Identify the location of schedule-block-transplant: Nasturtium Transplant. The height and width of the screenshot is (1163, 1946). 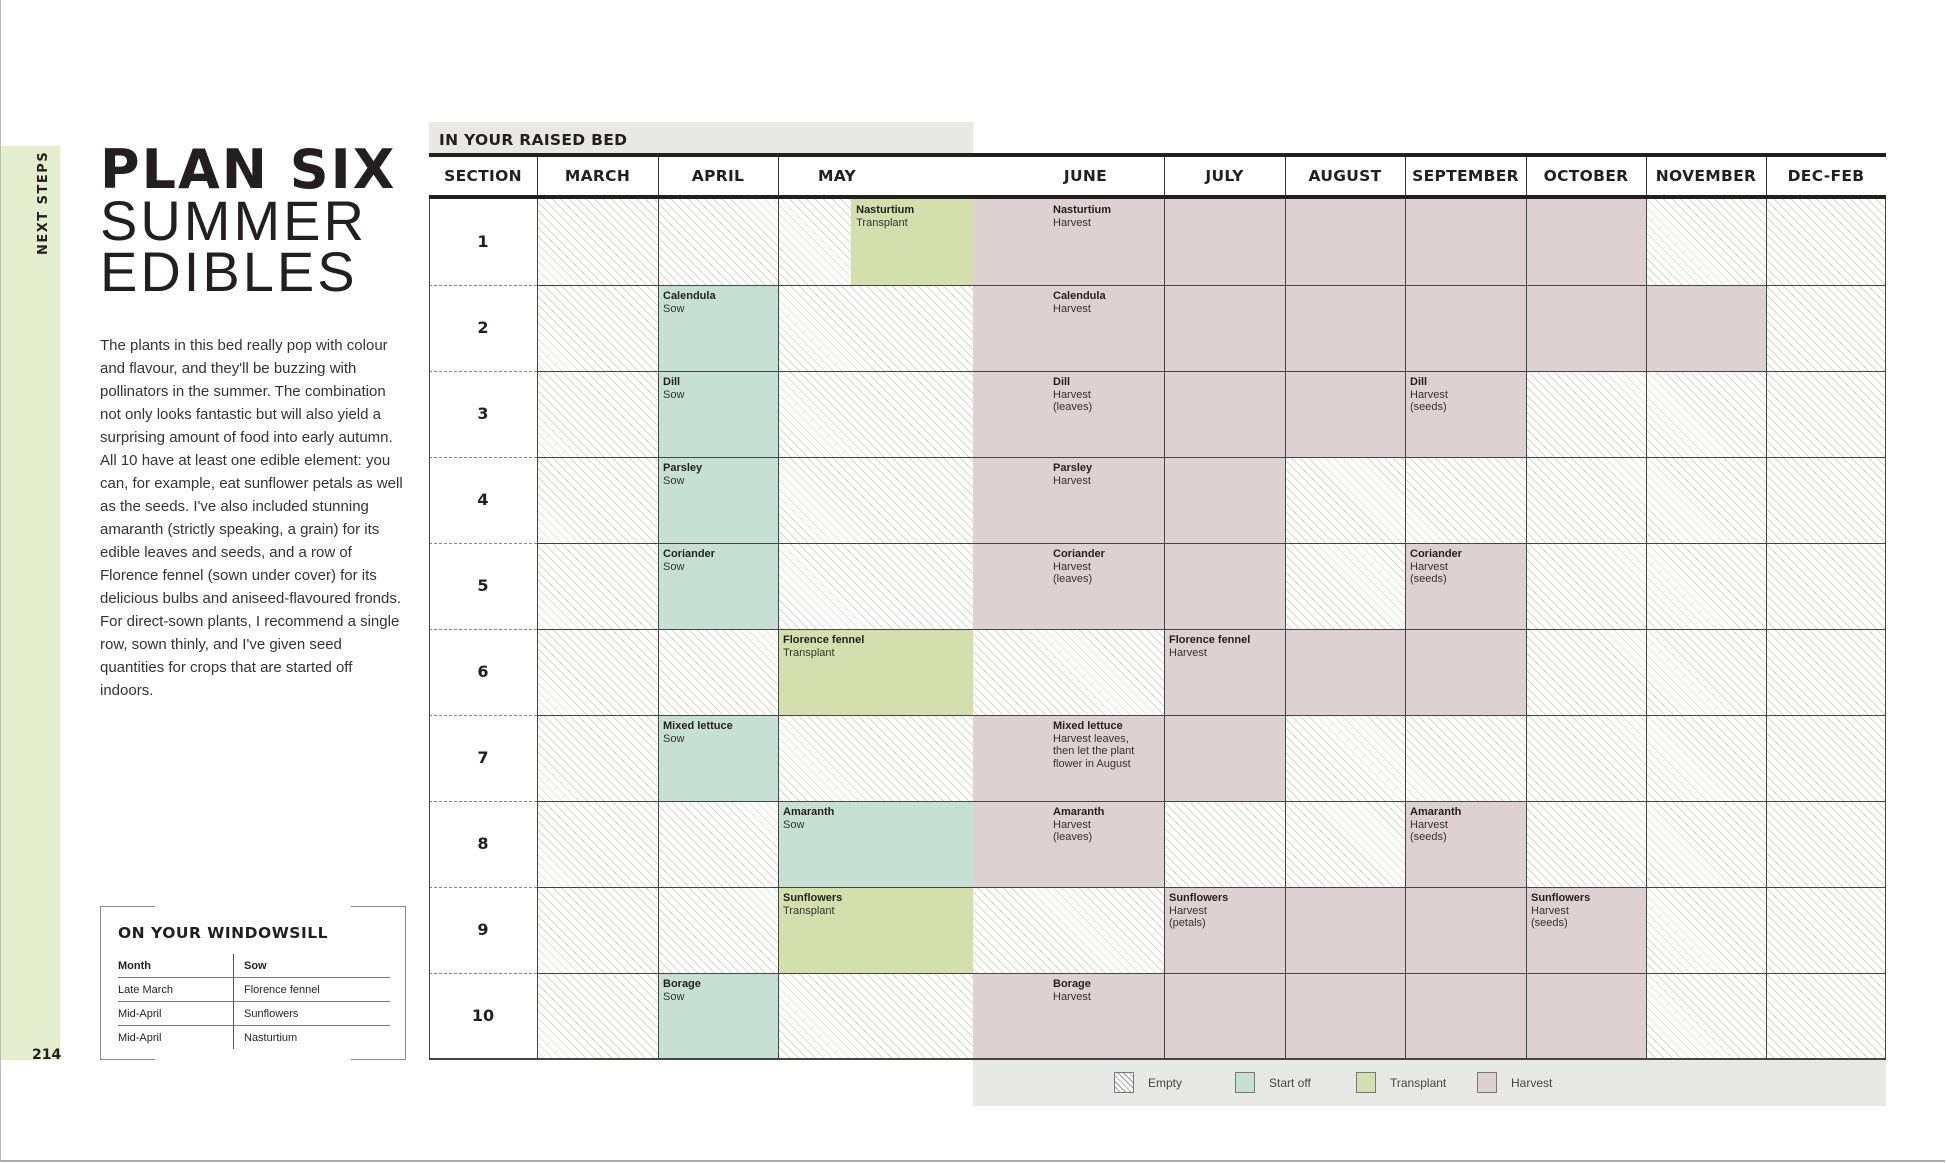
(912, 242).